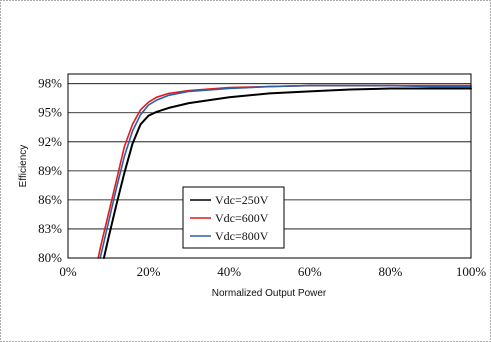  I want to click on y-tick-label: 83%, so click(50, 228).